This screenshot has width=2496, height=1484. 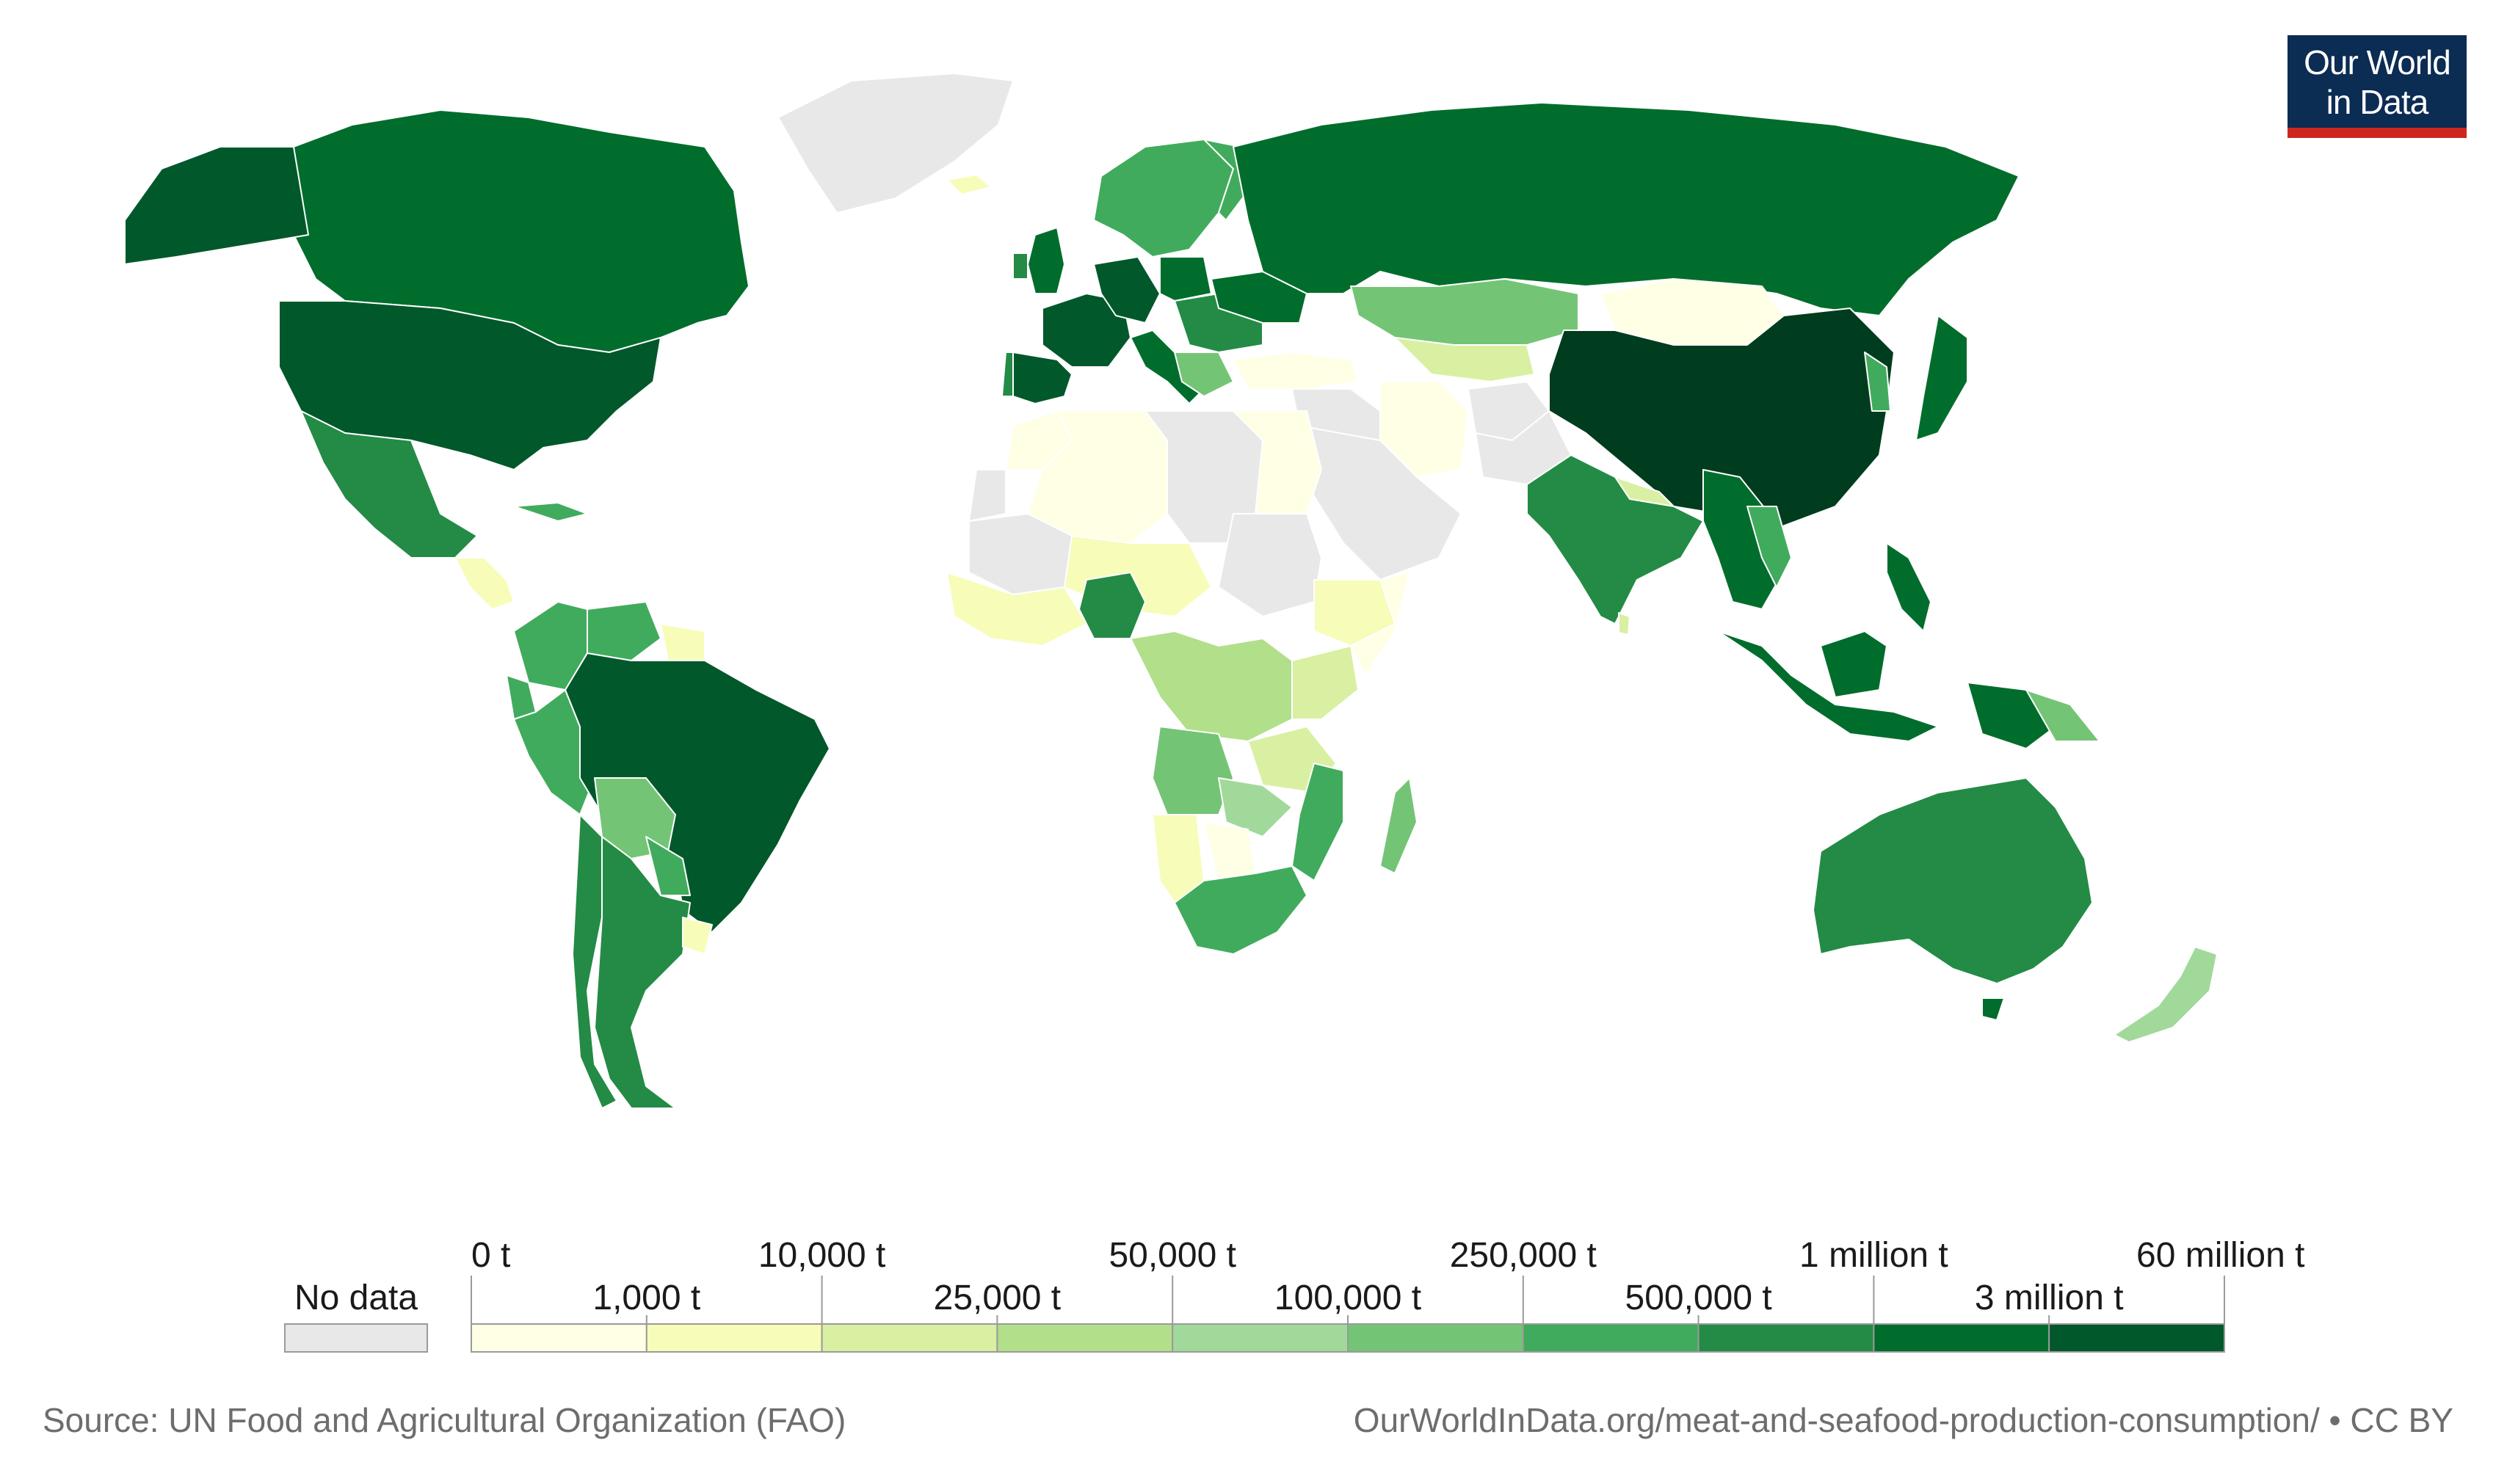 I want to click on country-central-america, so click(x=484, y=583).